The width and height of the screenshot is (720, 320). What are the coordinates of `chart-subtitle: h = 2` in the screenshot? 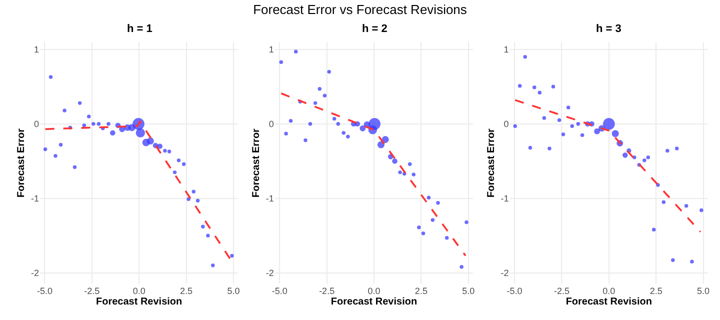 It's located at (375, 29).